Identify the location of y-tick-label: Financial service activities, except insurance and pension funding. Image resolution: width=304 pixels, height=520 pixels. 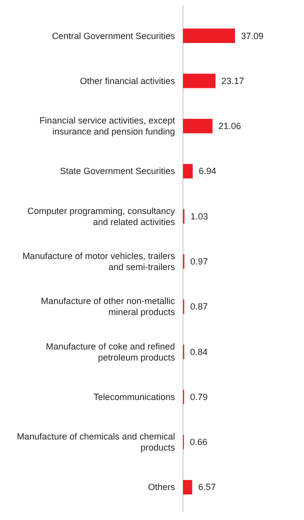
(107, 126).